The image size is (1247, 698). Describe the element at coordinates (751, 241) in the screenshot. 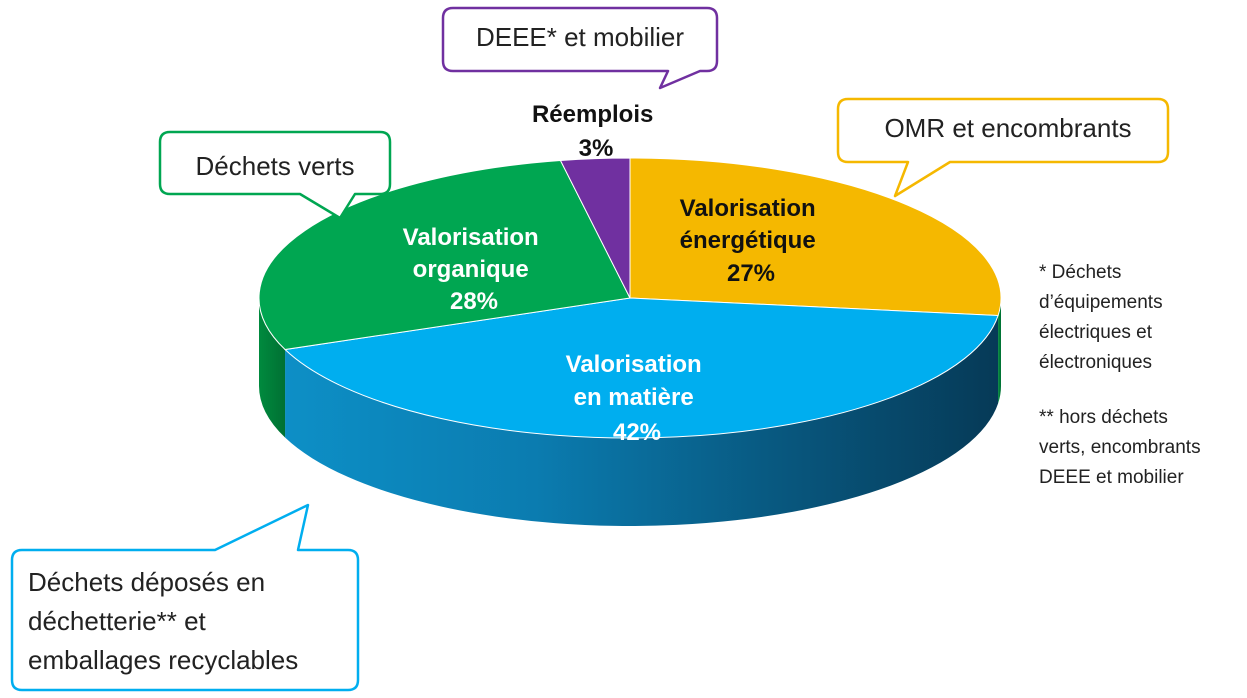

I see `label-energetique: Valorisation énergétique 27%` at that location.